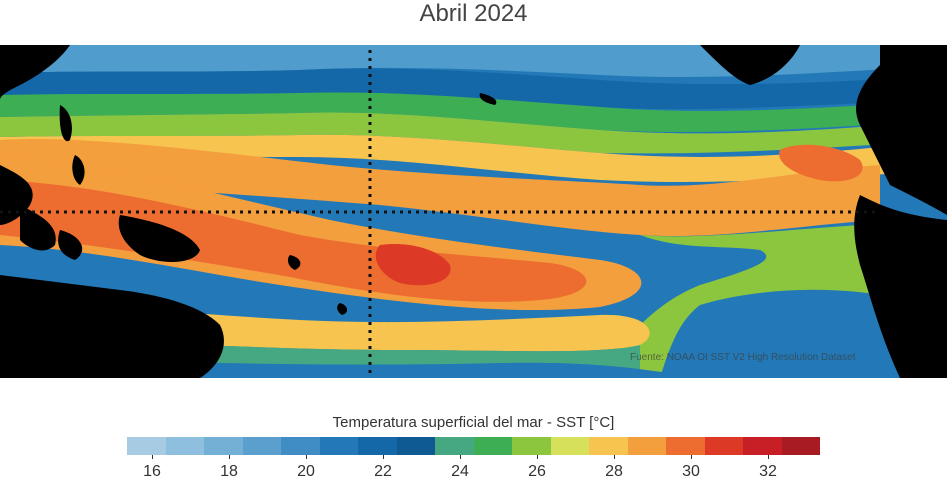 The image size is (947, 481). Describe the element at coordinates (72, 145) in the screenshot. I see `land-philippines` at that location.